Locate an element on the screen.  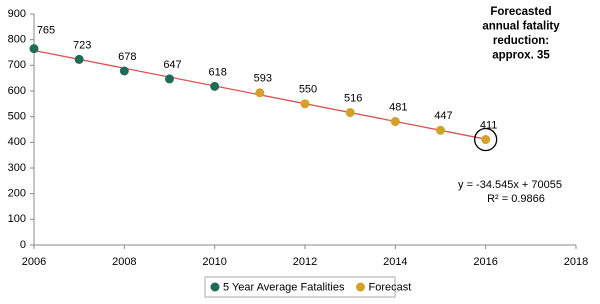
data-label: 516 is located at coordinates (353, 98).